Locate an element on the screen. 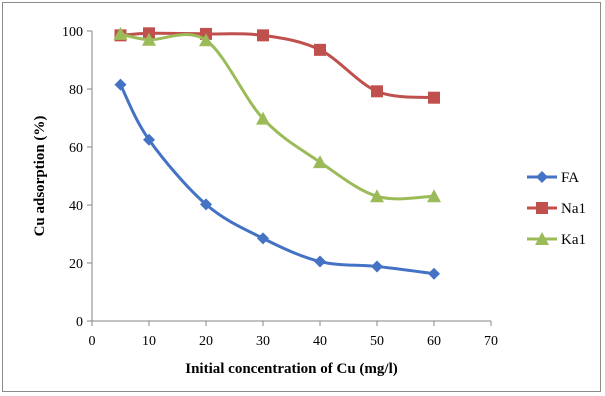 The width and height of the screenshot is (605, 396). y-axis-title: Cu adsorption (%) is located at coordinates (40, 176).